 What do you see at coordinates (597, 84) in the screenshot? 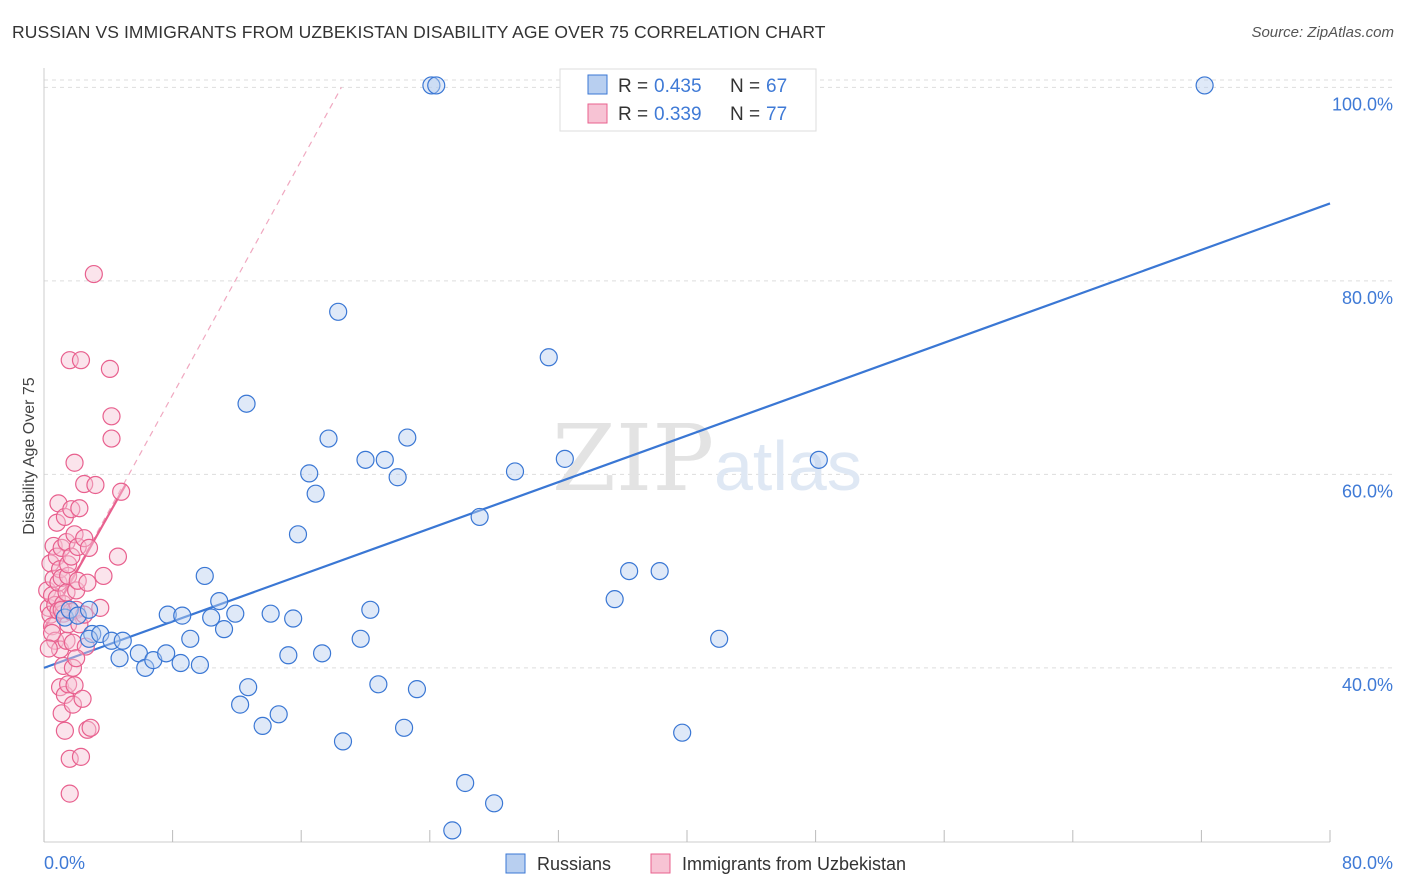
I see `legend-swatch-russians` at bounding box center [597, 84].